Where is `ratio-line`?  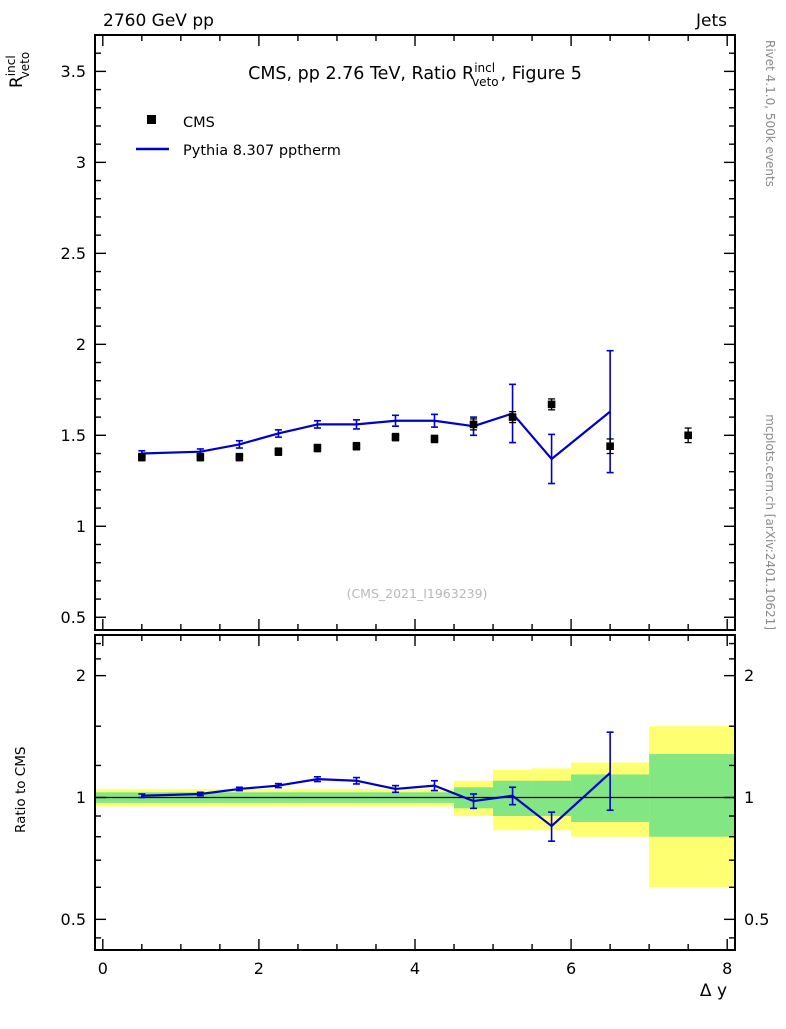
ratio-line is located at coordinates (376, 800).